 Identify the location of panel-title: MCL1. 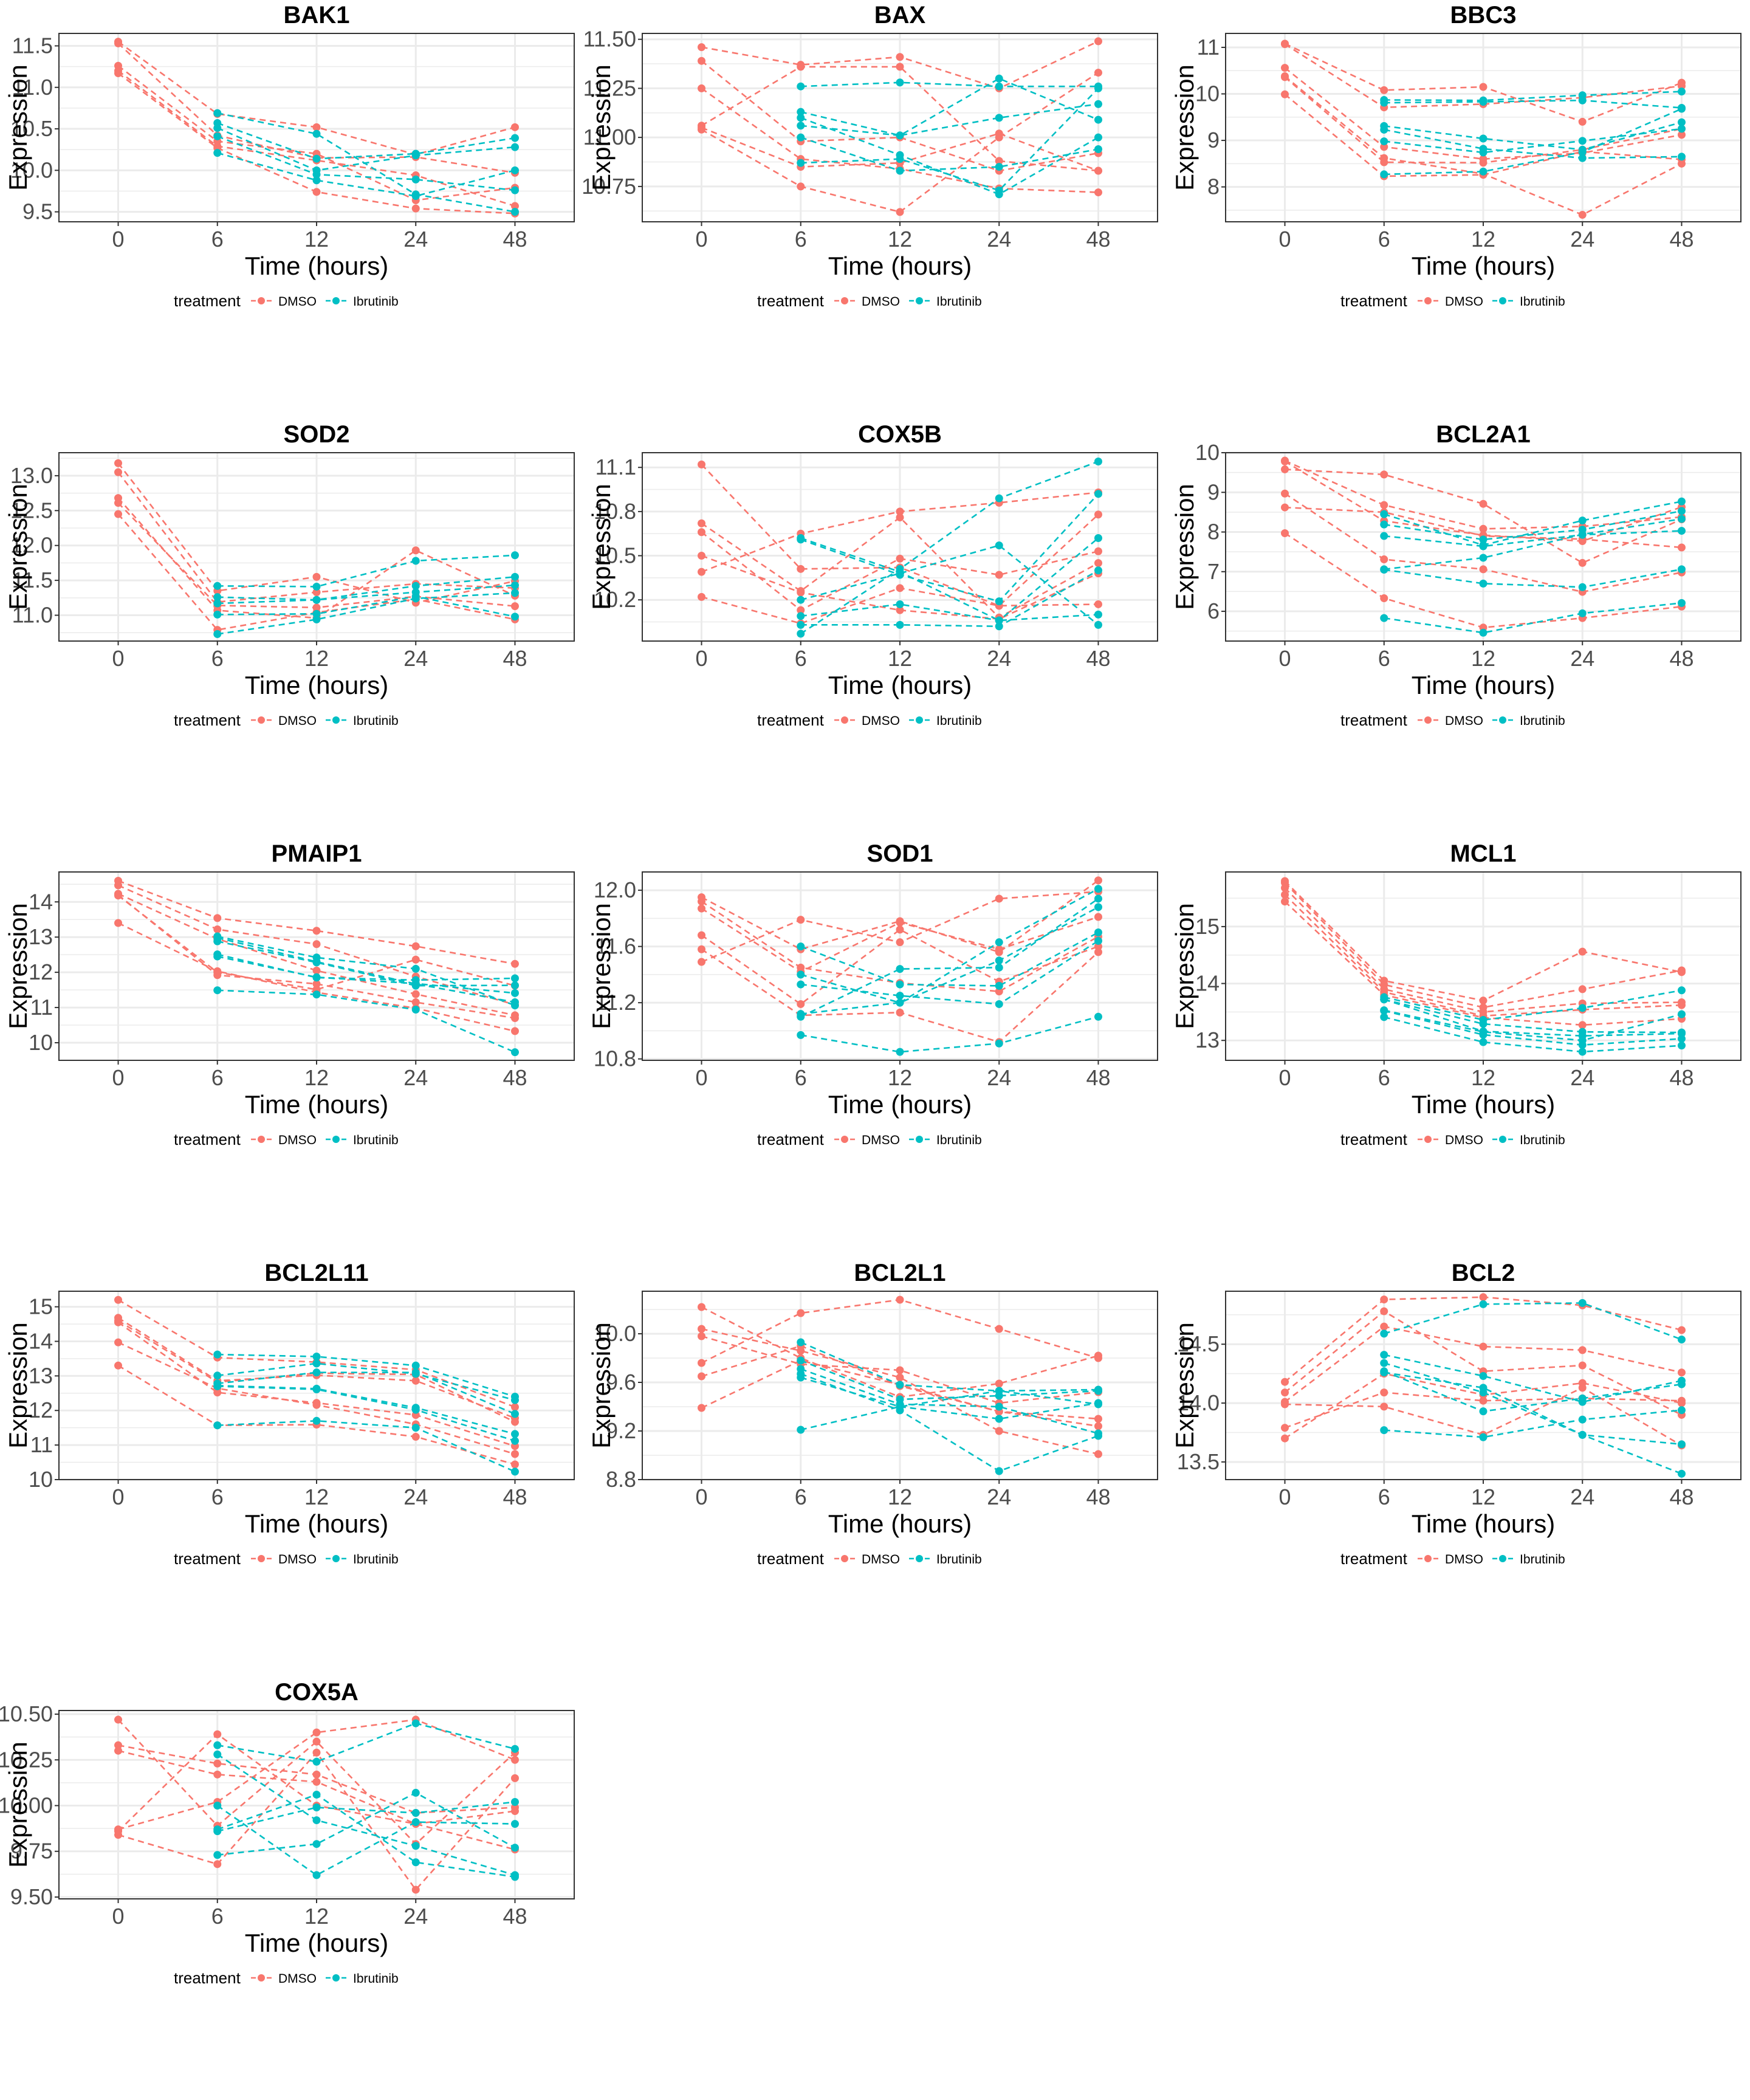
(1483, 853).